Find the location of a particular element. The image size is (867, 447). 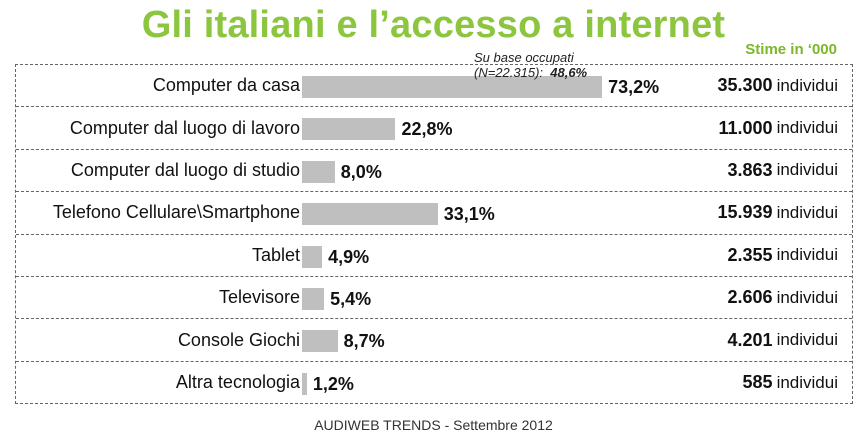

count-cell: 2.606 individui is located at coordinates (783, 297).